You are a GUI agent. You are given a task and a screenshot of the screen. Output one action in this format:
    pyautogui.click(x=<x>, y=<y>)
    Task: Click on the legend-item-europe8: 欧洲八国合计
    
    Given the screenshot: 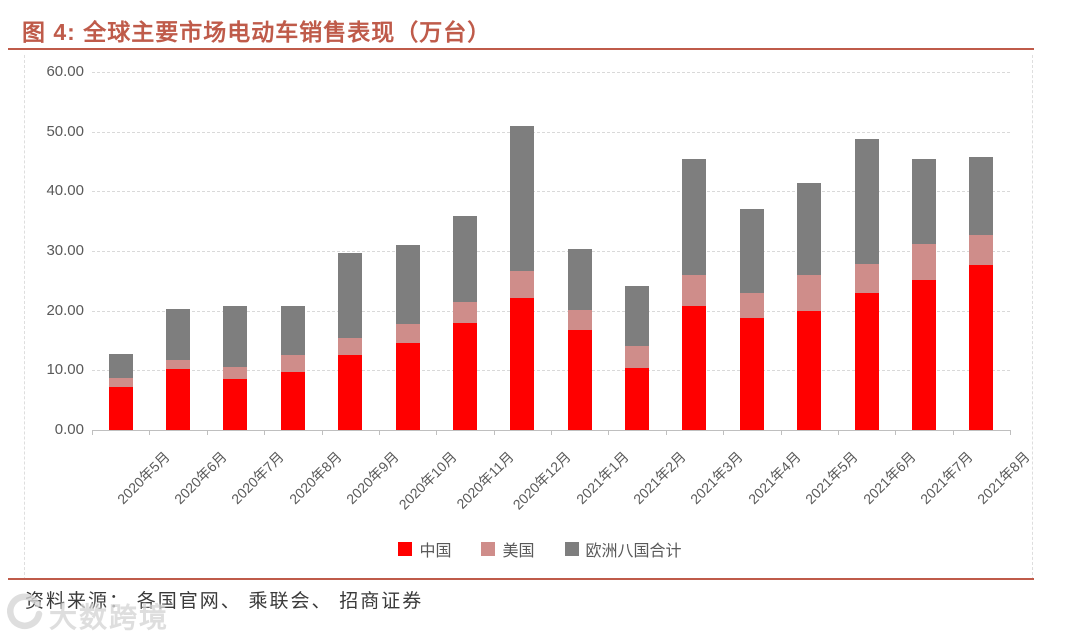 What is the action you would take?
    pyautogui.click(x=623, y=549)
    